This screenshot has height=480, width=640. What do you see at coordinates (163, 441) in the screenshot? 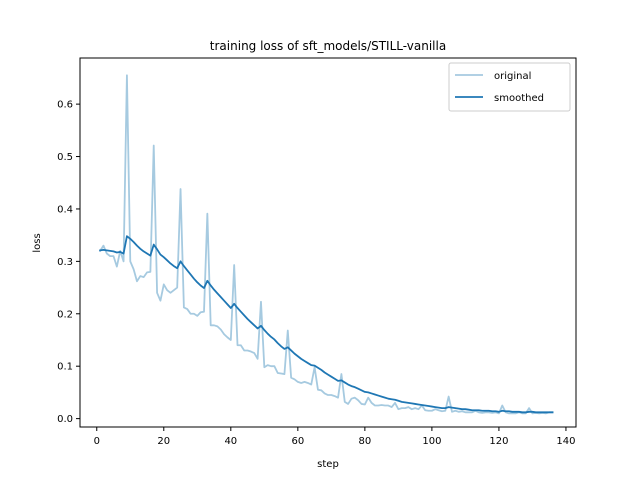
I see `x-tick-label: 20` at bounding box center [163, 441].